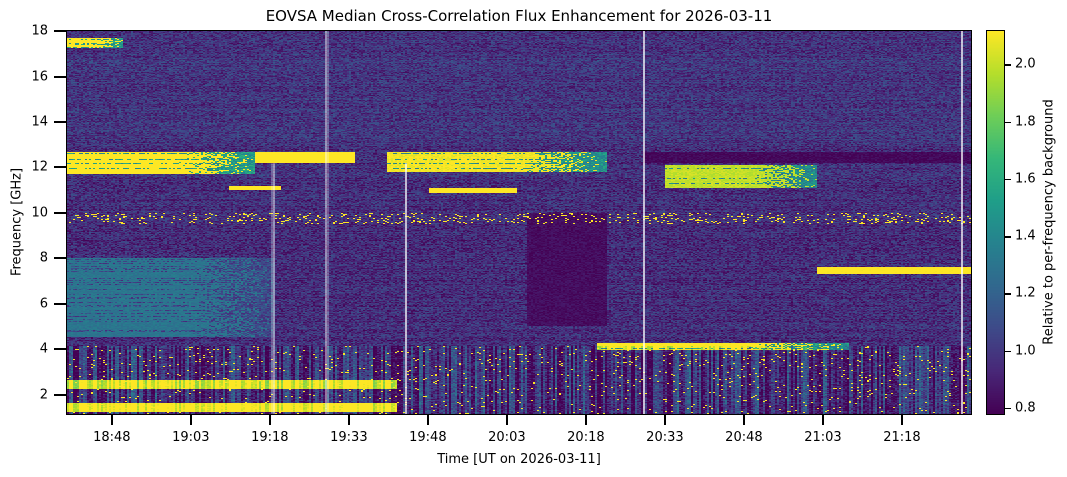 The width and height of the screenshot is (1067, 477). I want to click on x-tick-label: 21:18, so click(902, 437).